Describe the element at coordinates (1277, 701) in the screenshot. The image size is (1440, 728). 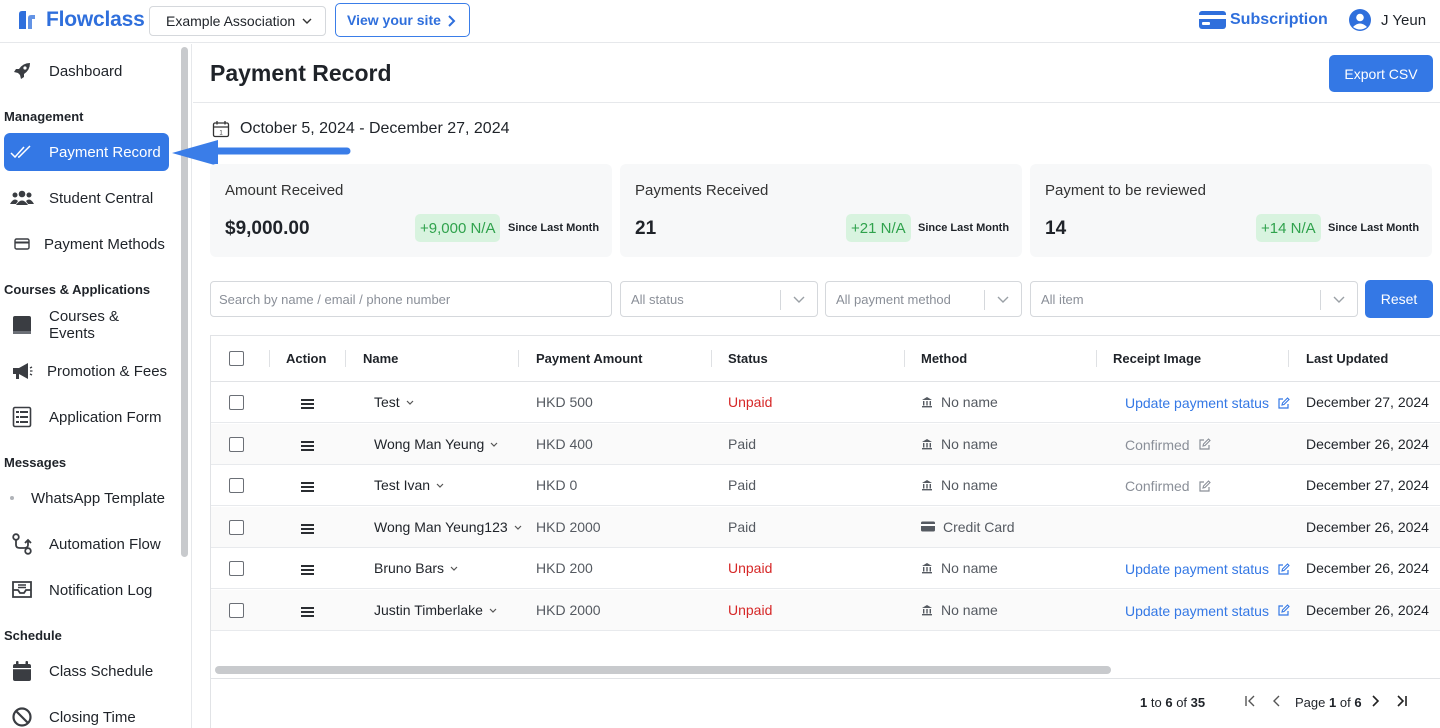
I see `previous-page-icon` at that location.